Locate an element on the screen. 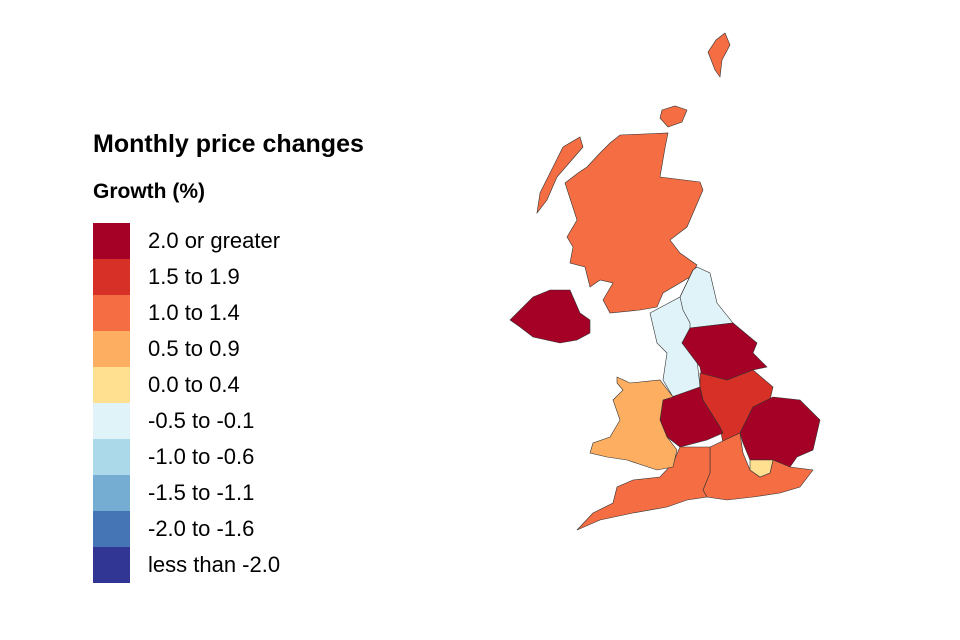 The width and height of the screenshot is (960, 640). legend-title: Monthly price changes is located at coordinates (228, 144).